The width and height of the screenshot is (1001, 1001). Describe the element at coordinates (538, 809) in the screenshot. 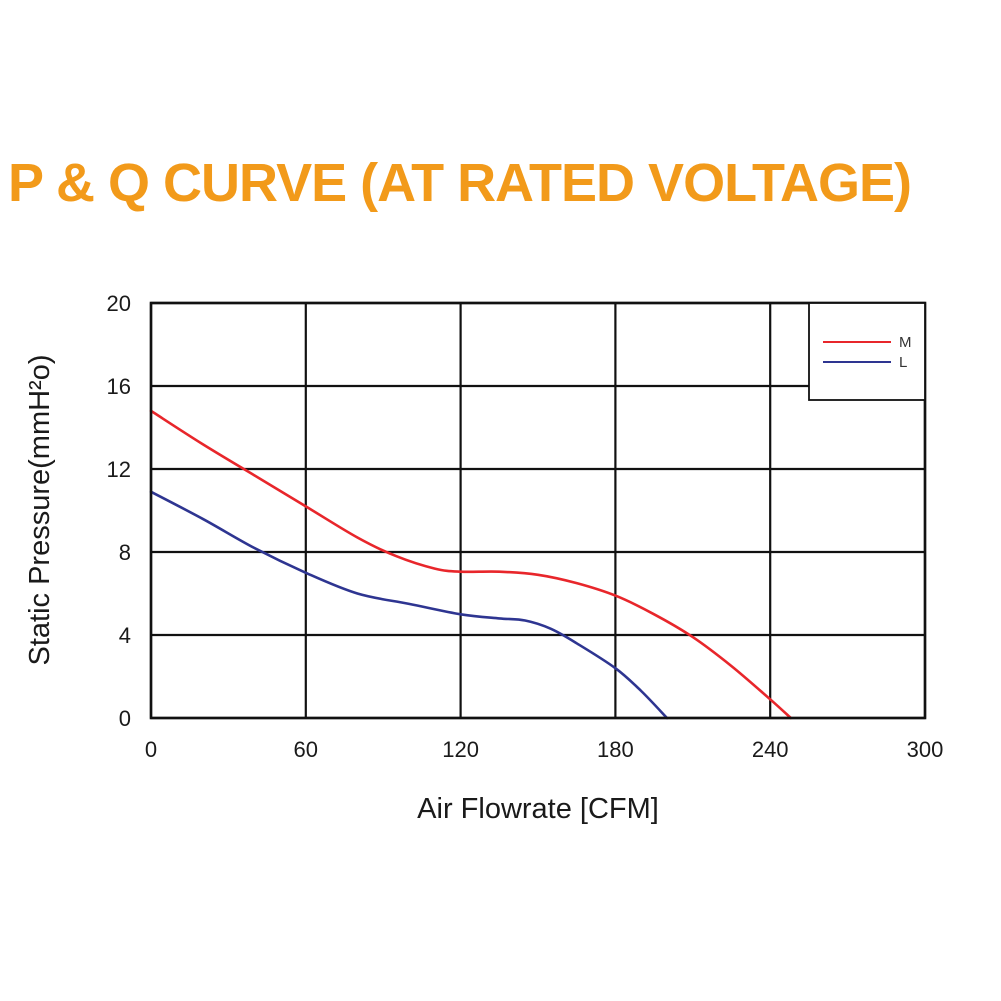

I see `x-axis-label: Air Flowrate [CFM]` at that location.